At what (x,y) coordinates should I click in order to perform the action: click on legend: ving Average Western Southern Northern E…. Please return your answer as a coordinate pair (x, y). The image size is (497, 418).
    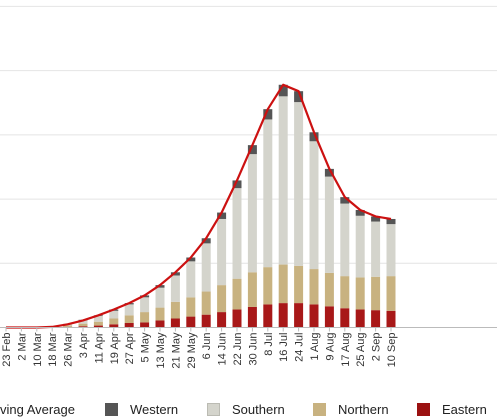
    Looking at the image, I should click on (248, 409).